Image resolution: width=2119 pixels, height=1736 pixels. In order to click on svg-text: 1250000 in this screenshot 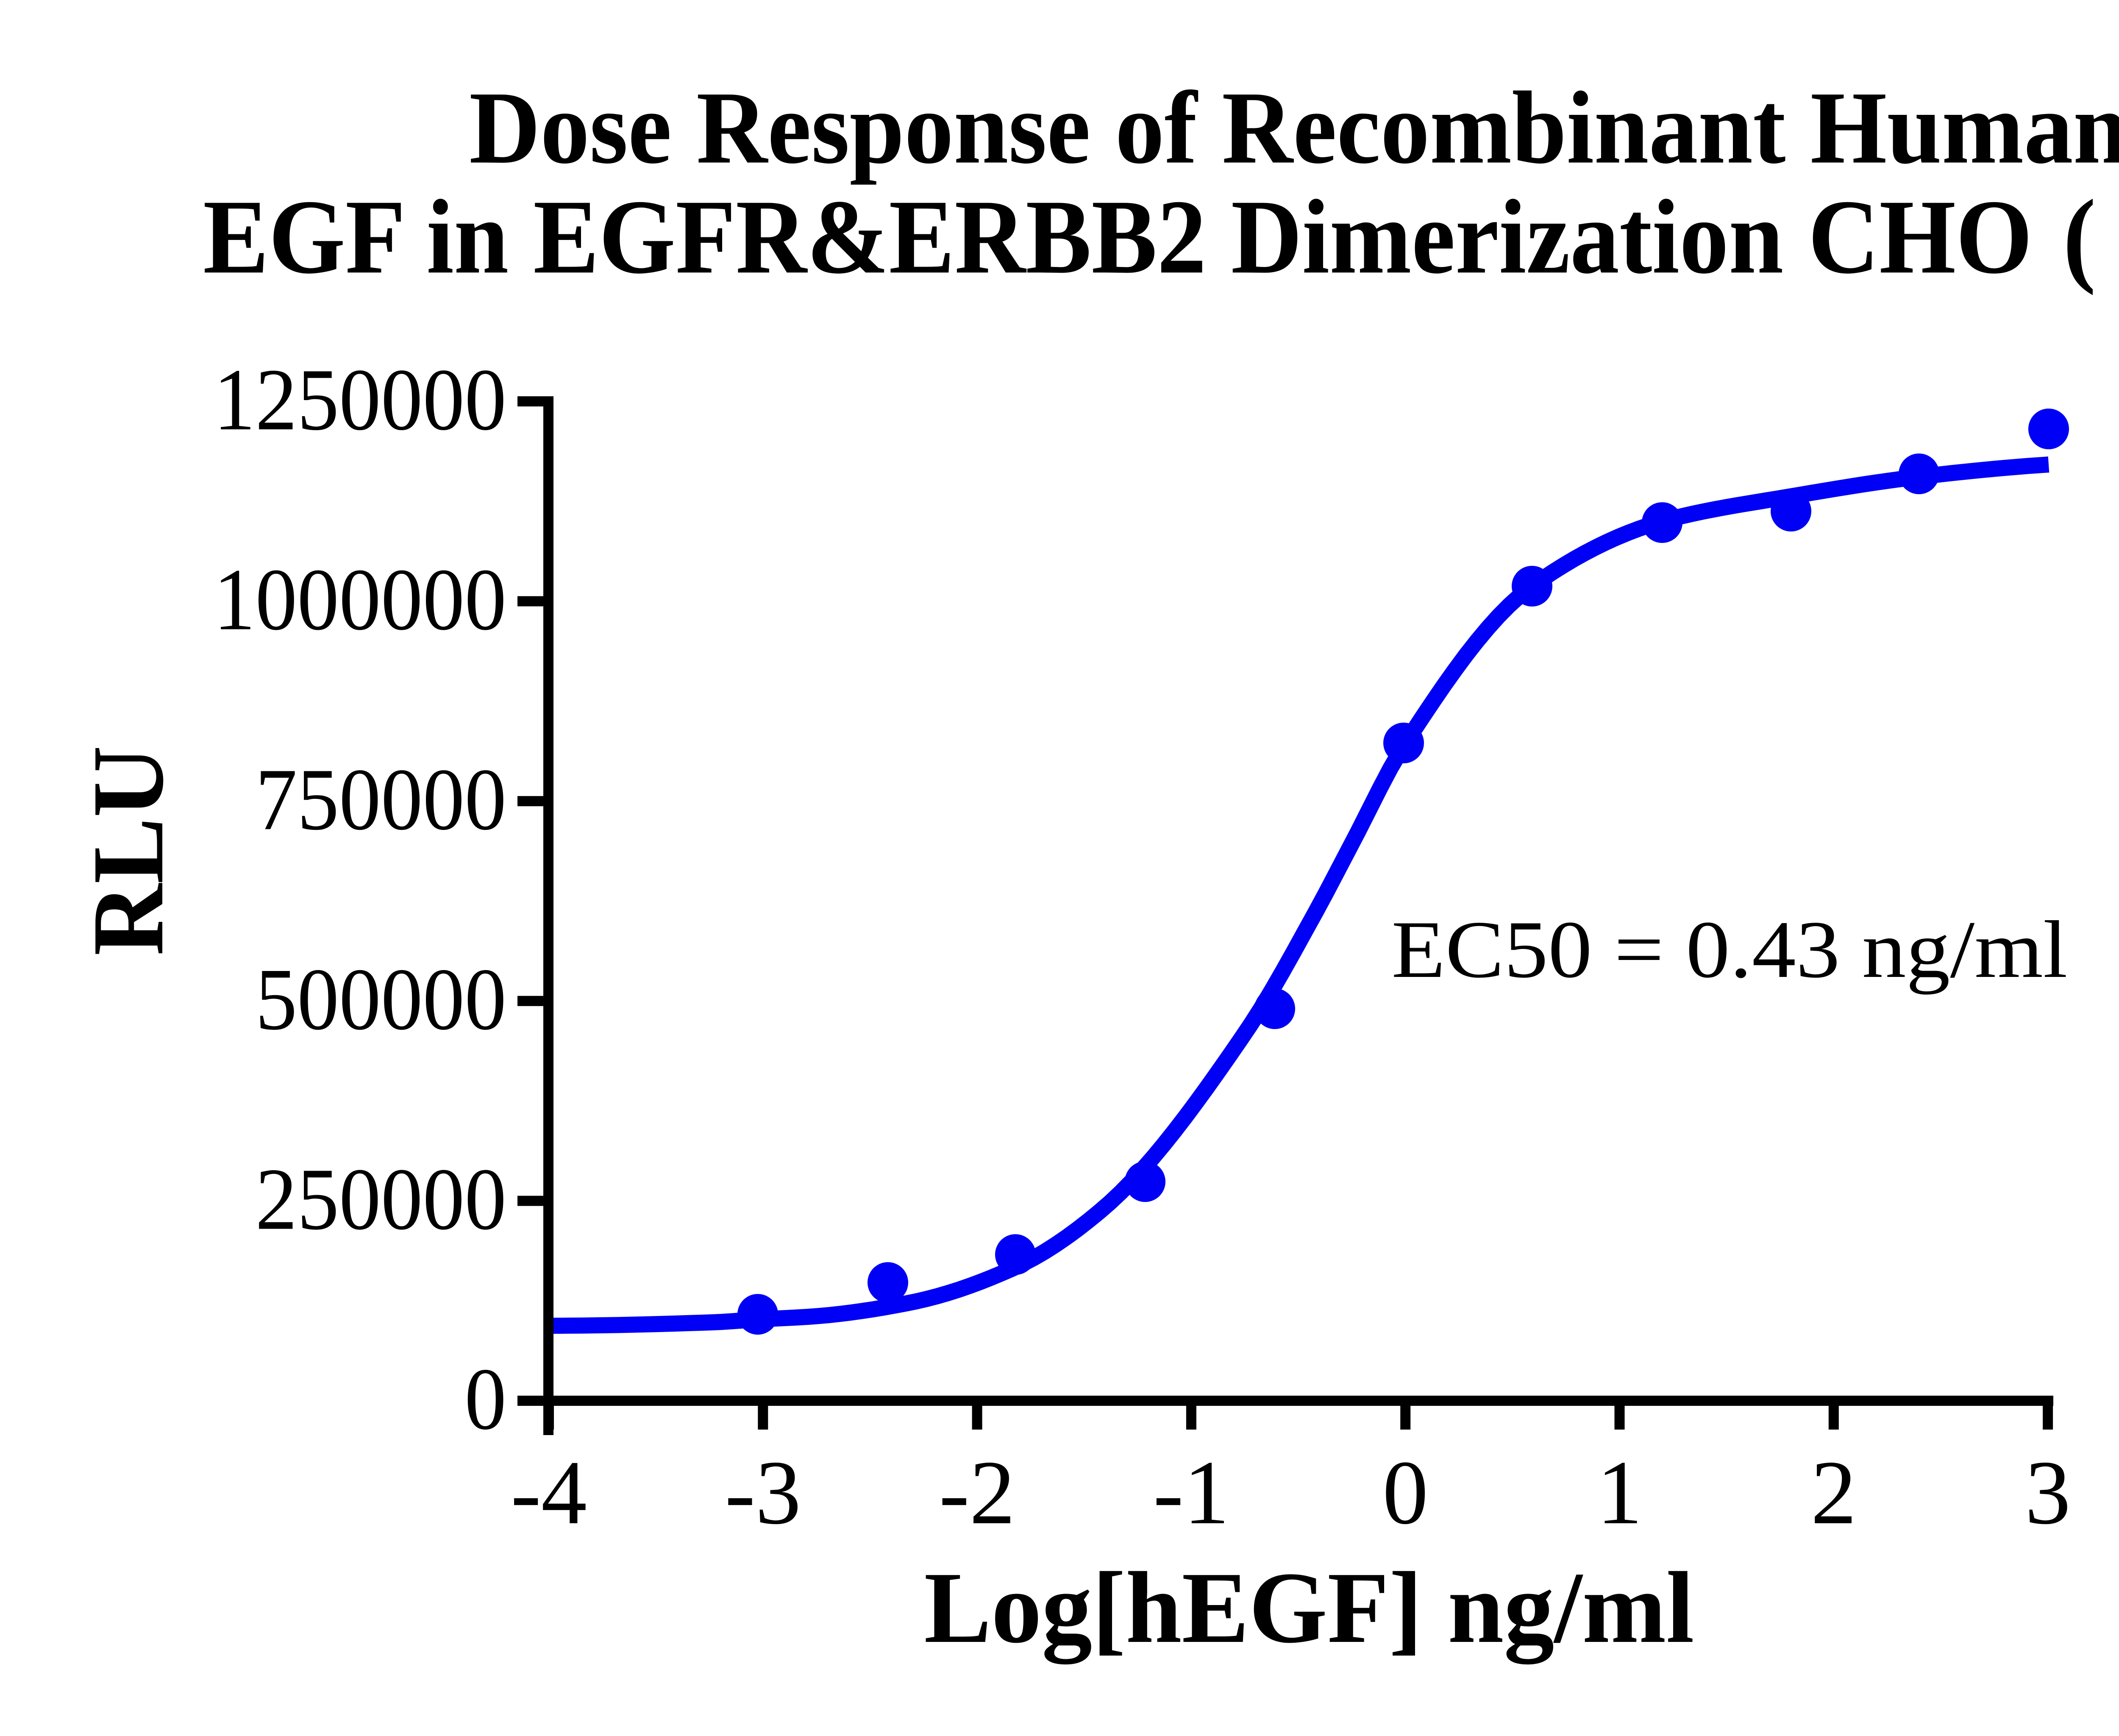, I will do `click(360, 399)`.